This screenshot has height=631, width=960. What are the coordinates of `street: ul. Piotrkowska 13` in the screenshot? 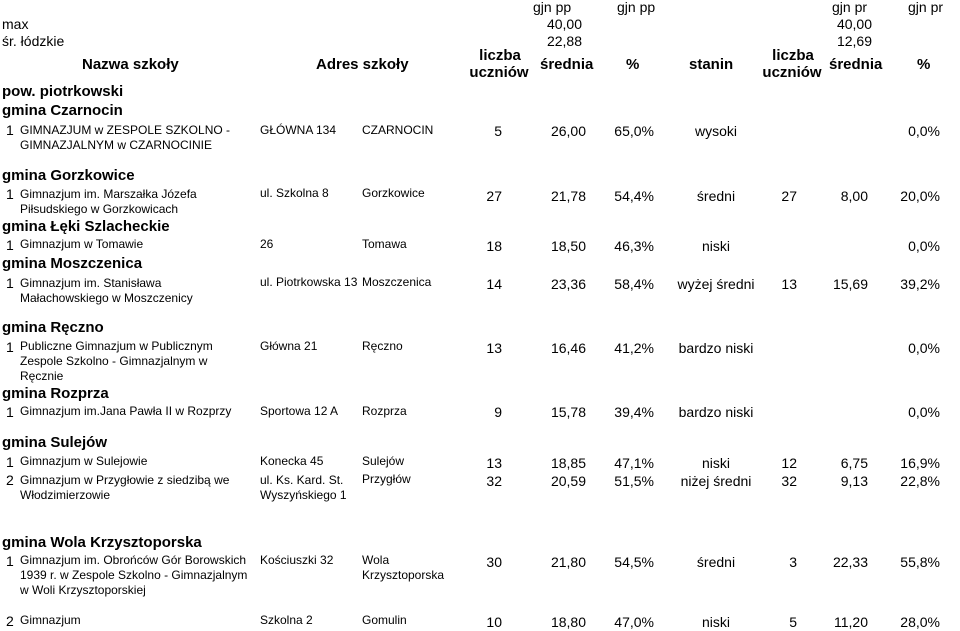 It's located at (309, 282).